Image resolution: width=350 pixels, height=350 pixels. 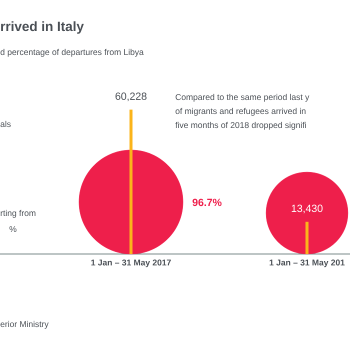 I want to click on text: erior Ministry, so click(x=24, y=324).